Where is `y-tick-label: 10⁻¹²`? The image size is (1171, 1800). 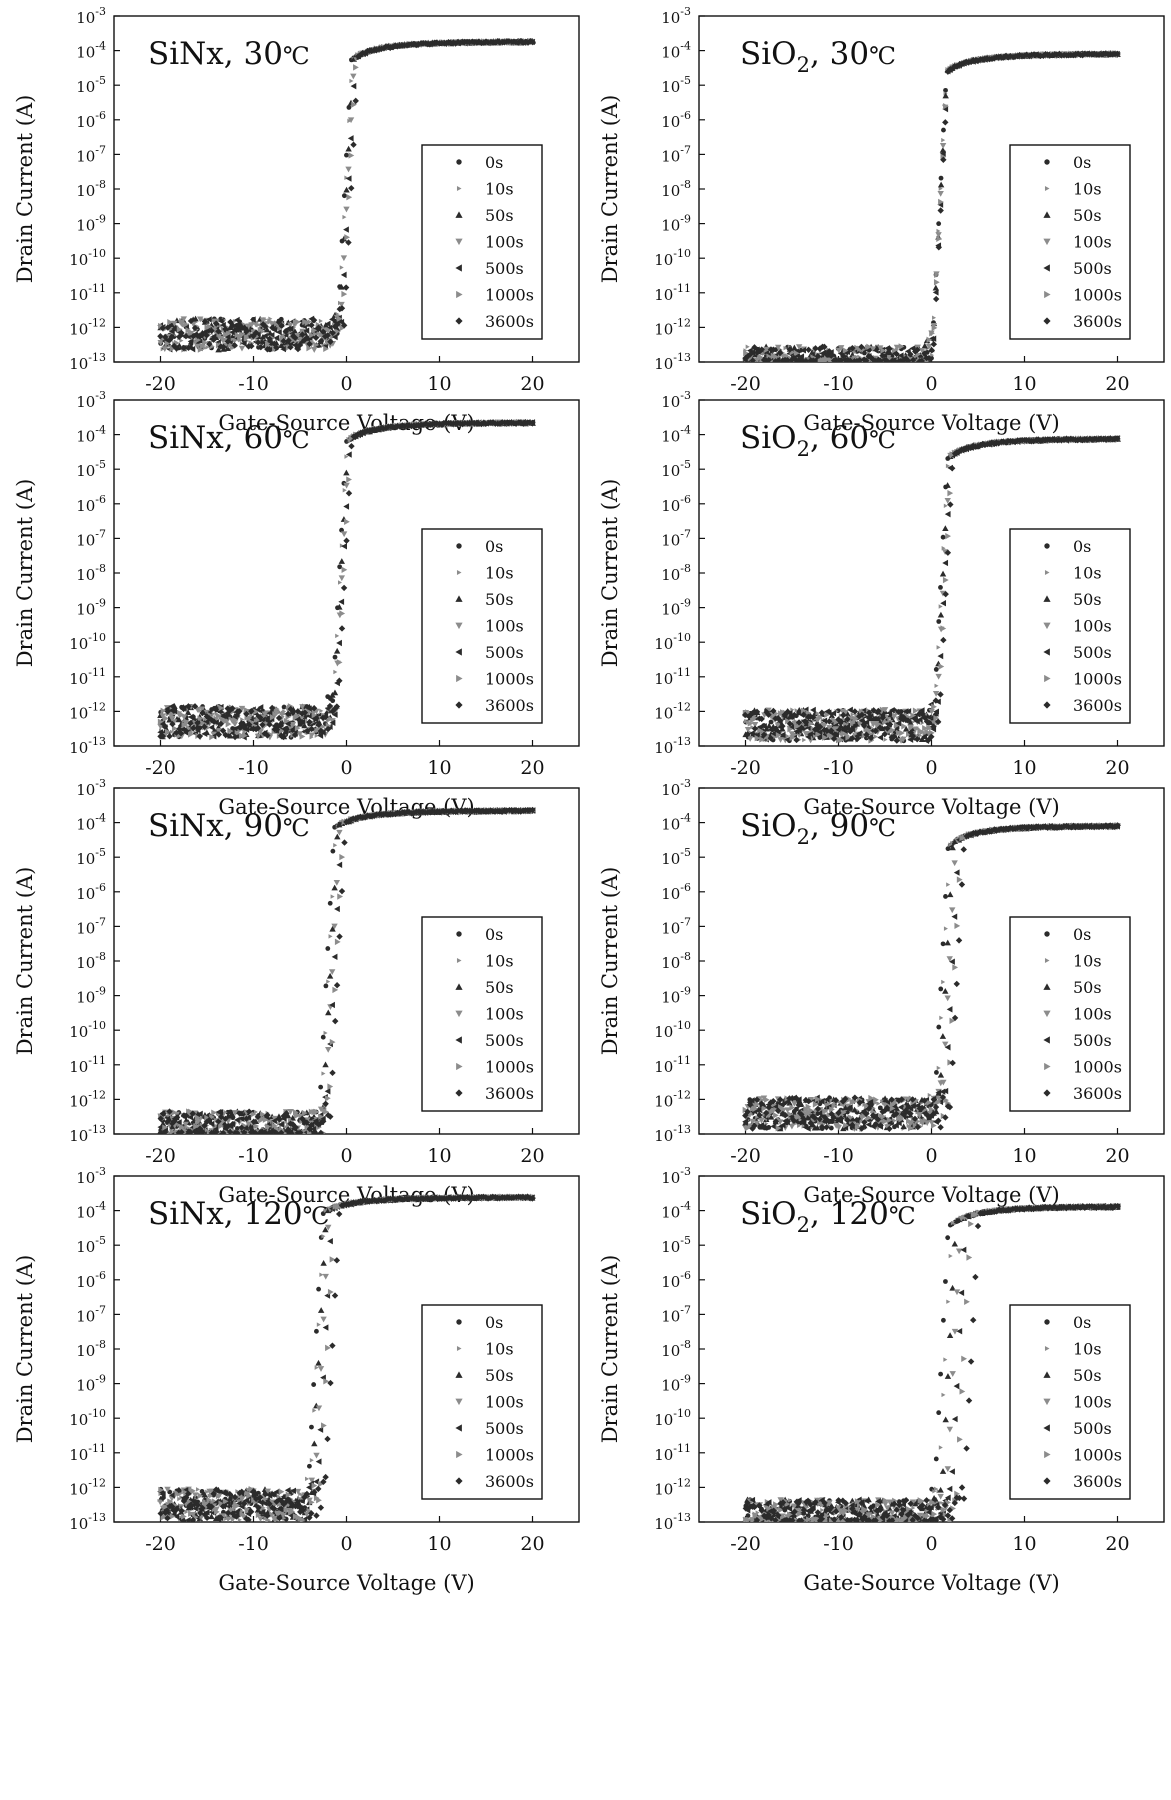 y-tick-label: 10⁻¹² is located at coordinates (672, 711).